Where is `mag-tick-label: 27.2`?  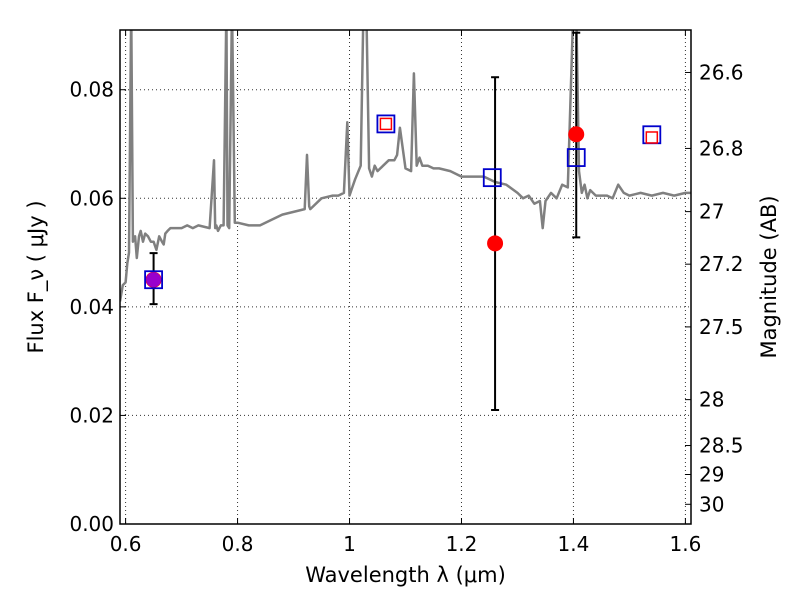 mag-tick-label: 27.2 is located at coordinates (721, 264).